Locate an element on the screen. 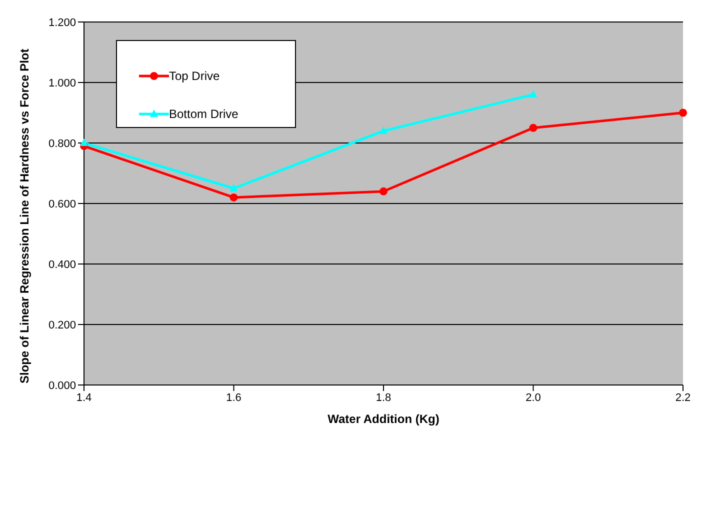  y-tick-label: 0.400 is located at coordinates (62, 264).